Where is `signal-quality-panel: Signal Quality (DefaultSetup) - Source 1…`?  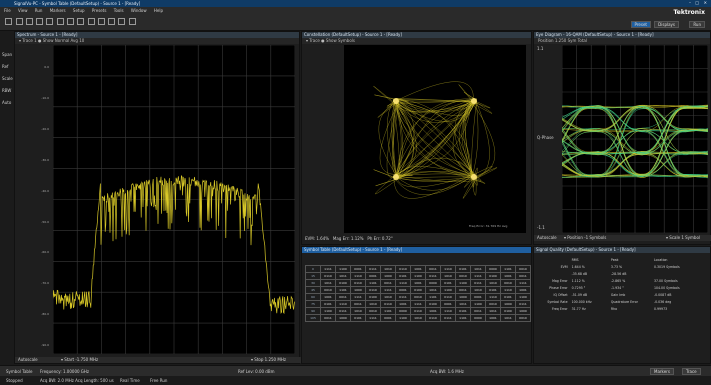 signal-quality-panel: Signal Quality (DefaultSetup) - Source 1… is located at coordinates (622, 305).